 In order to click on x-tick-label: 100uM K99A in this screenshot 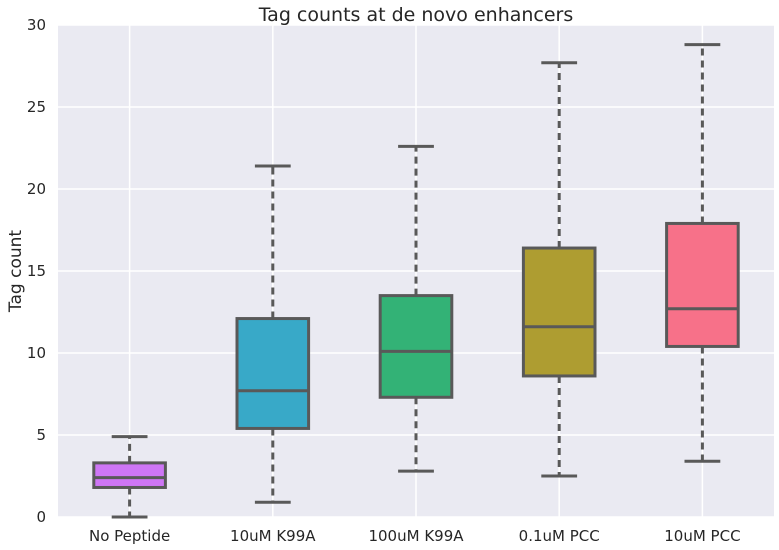, I will do `click(416, 536)`.